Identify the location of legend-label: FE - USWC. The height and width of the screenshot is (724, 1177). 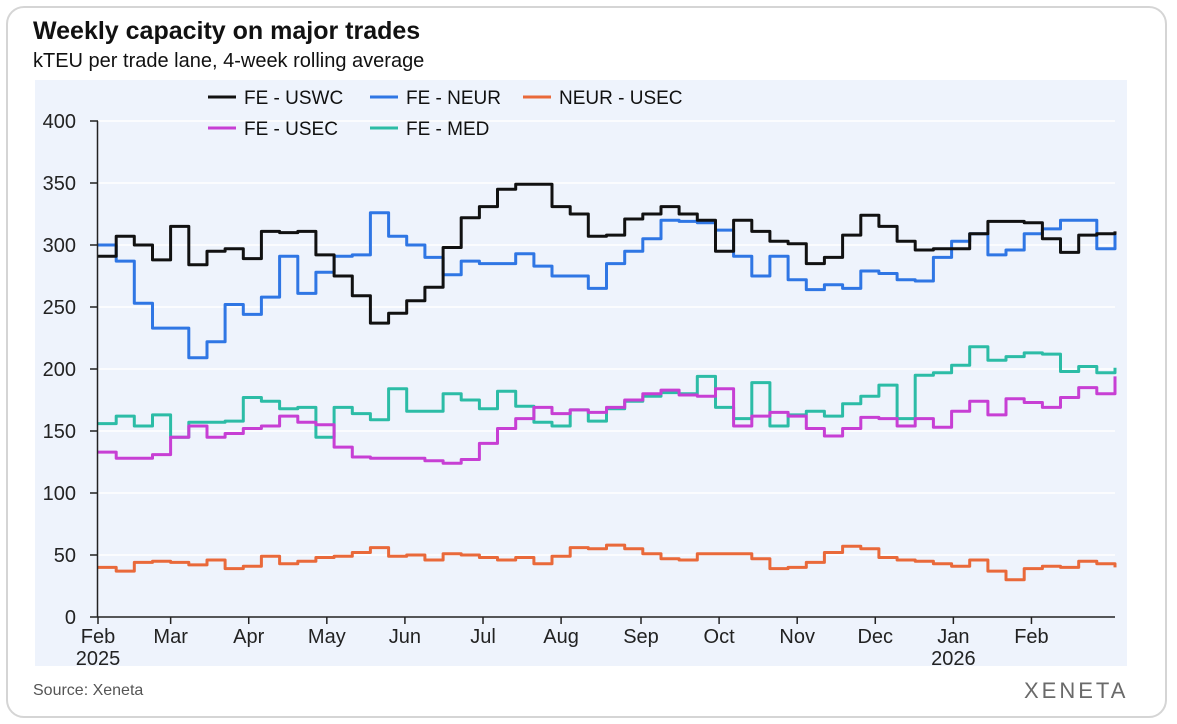
(293, 98).